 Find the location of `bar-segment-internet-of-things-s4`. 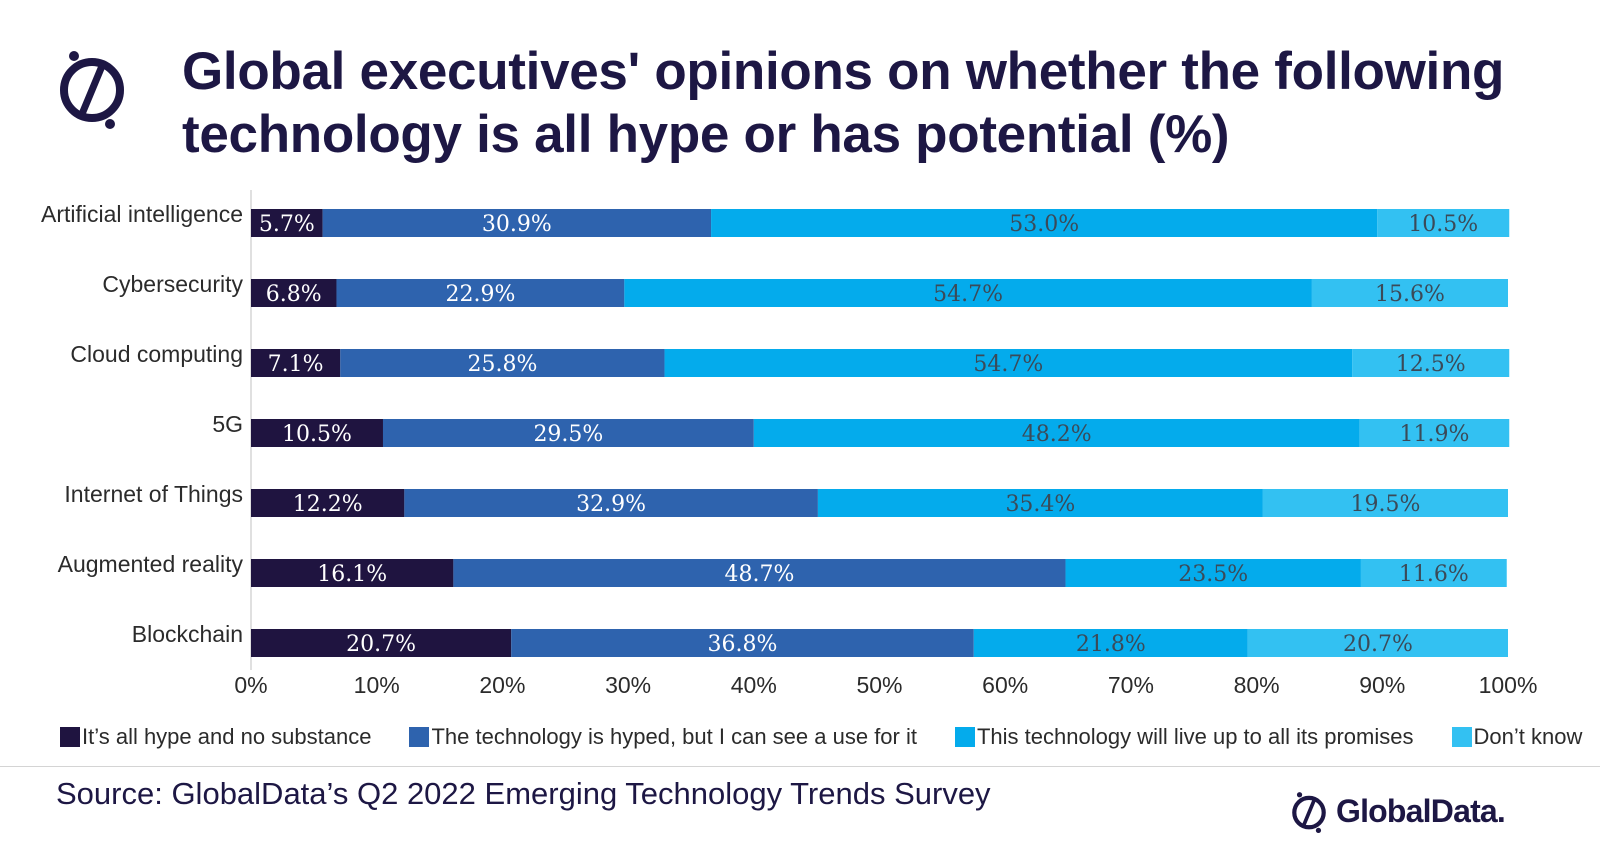

bar-segment-internet-of-things-s4 is located at coordinates (1385, 503).